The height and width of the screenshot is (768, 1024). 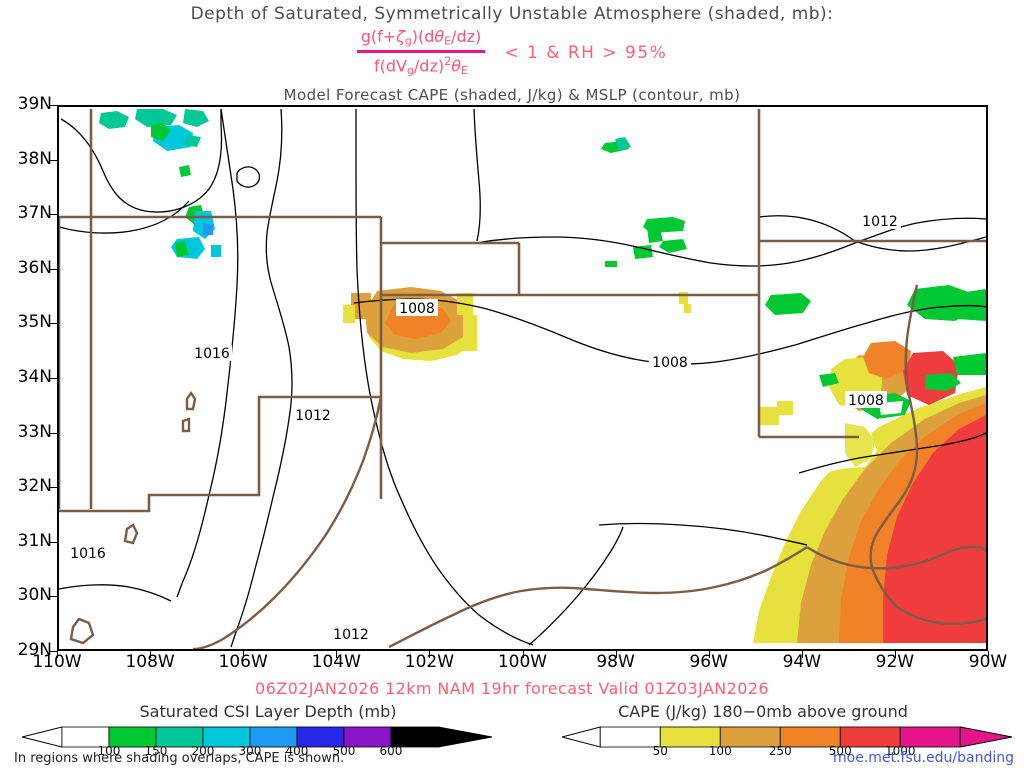 What do you see at coordinates (687, 308) in the screenshot?
I see `cape-block-ok-small2` at bounding box center [687, 308].